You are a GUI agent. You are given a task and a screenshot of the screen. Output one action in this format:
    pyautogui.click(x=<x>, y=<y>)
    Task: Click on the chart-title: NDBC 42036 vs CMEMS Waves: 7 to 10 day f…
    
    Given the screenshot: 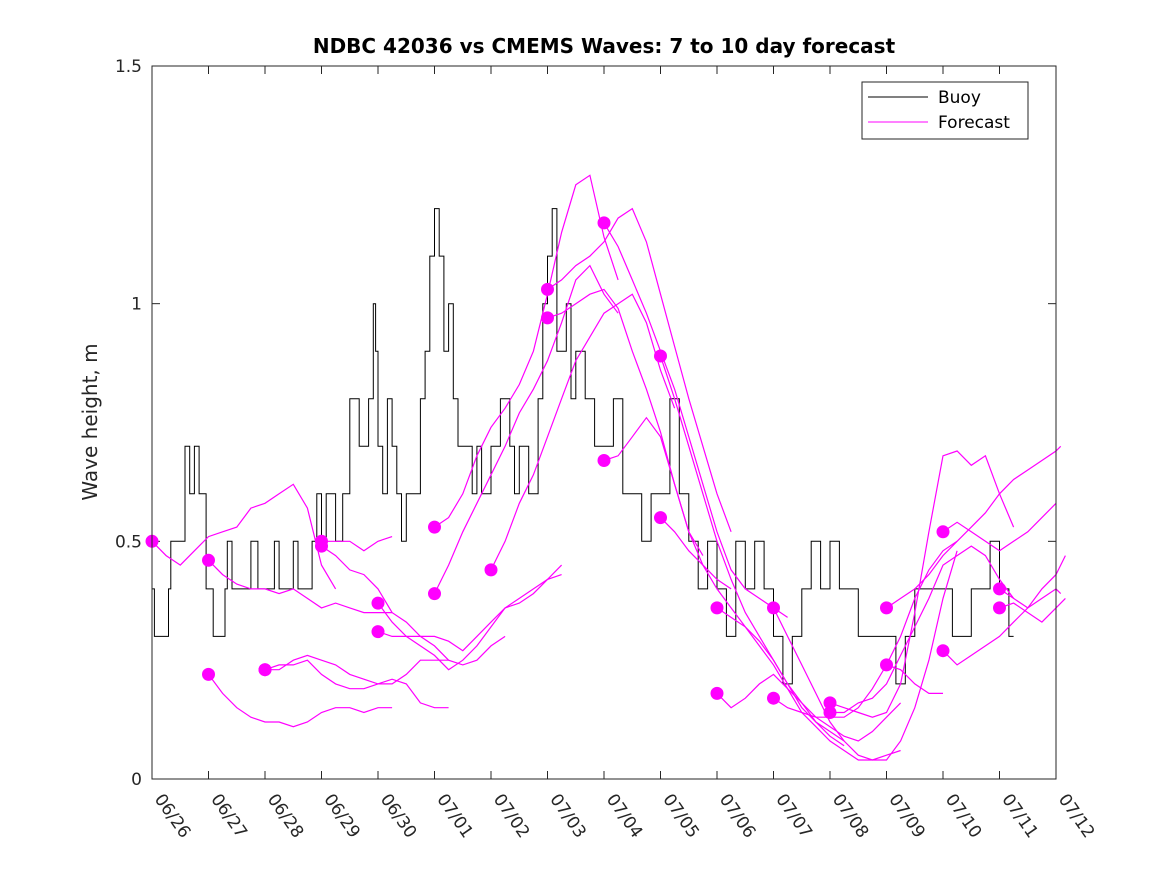 What is the action you would take?
    pyautogui.click(x=604, y=46)
    